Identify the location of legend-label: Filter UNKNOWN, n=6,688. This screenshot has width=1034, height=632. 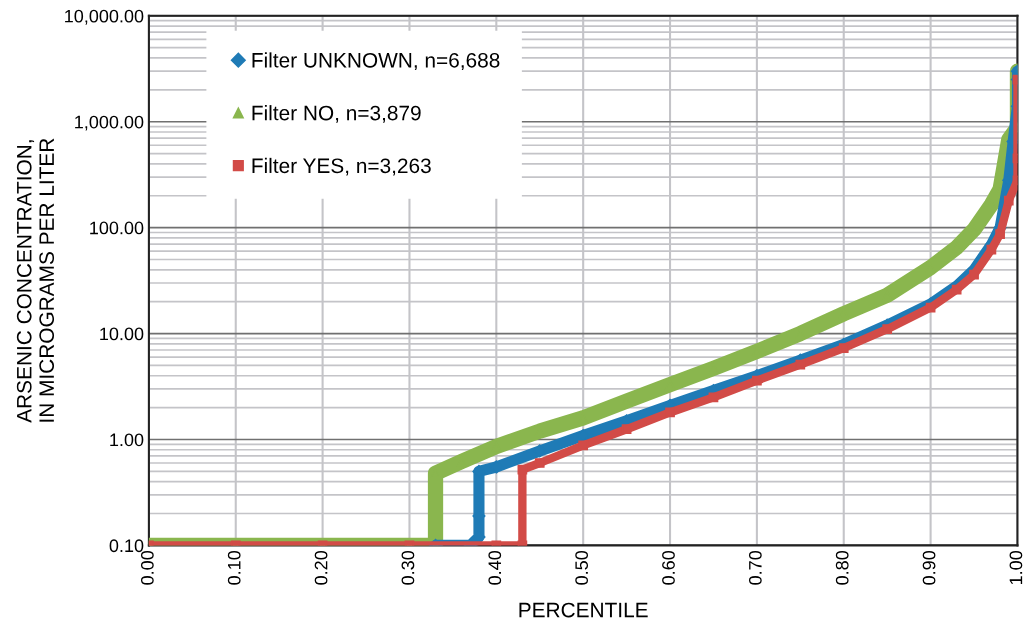
(376, 61).